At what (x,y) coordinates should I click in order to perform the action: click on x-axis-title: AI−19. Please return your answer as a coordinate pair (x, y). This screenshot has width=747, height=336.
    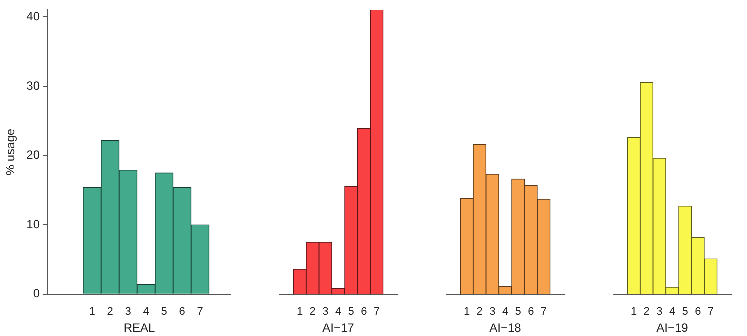
    Looking at the image, I should click on (672, 328).